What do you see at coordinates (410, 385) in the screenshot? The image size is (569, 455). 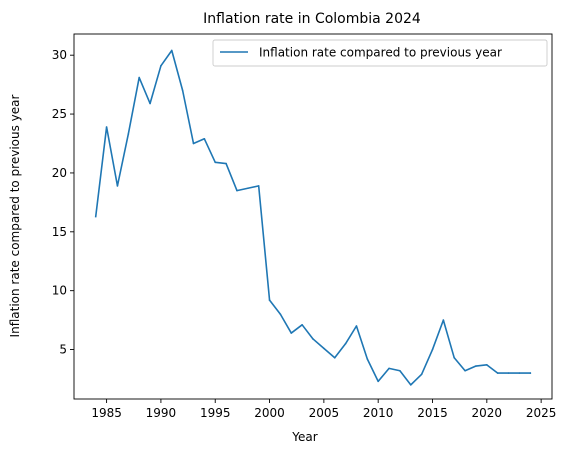 I see `data-point-2013` at bounding box center [410, 385].